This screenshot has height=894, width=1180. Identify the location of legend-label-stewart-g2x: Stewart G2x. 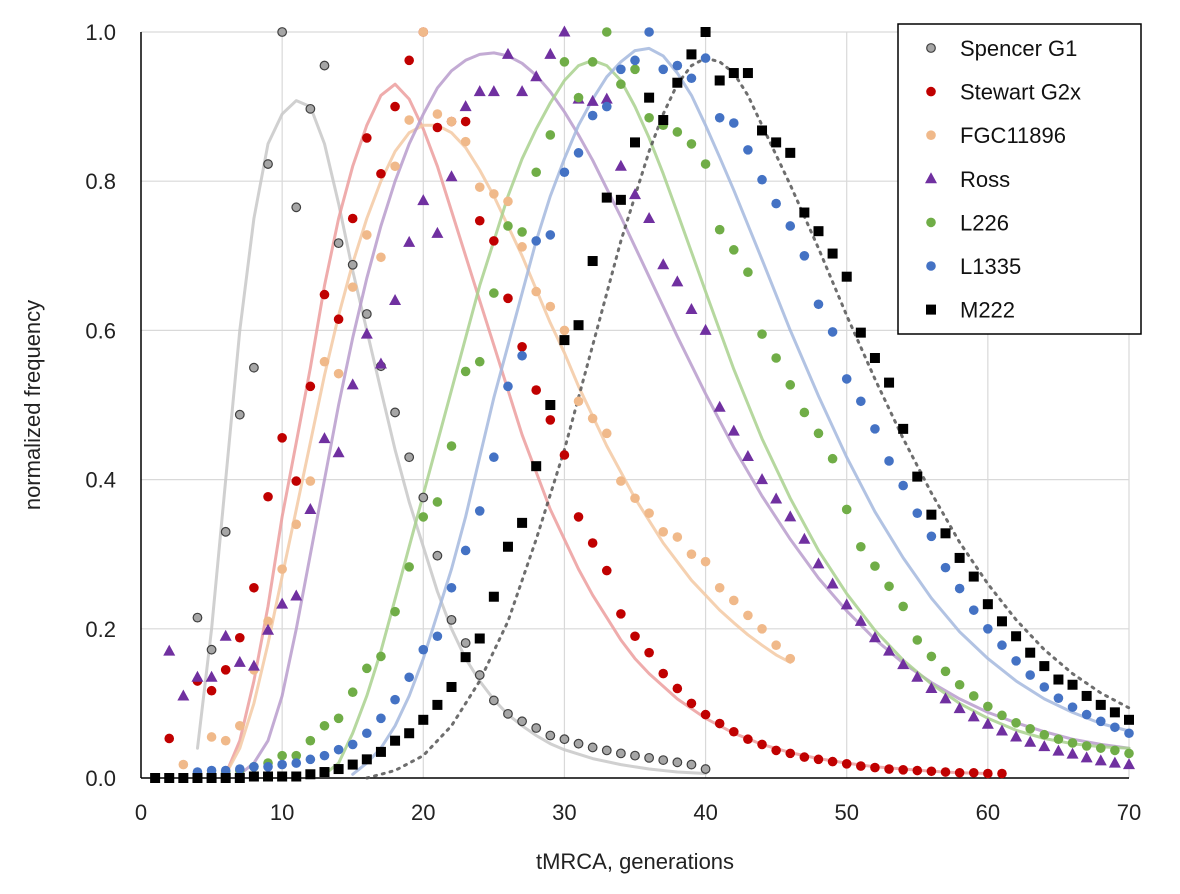
(1020, 92).